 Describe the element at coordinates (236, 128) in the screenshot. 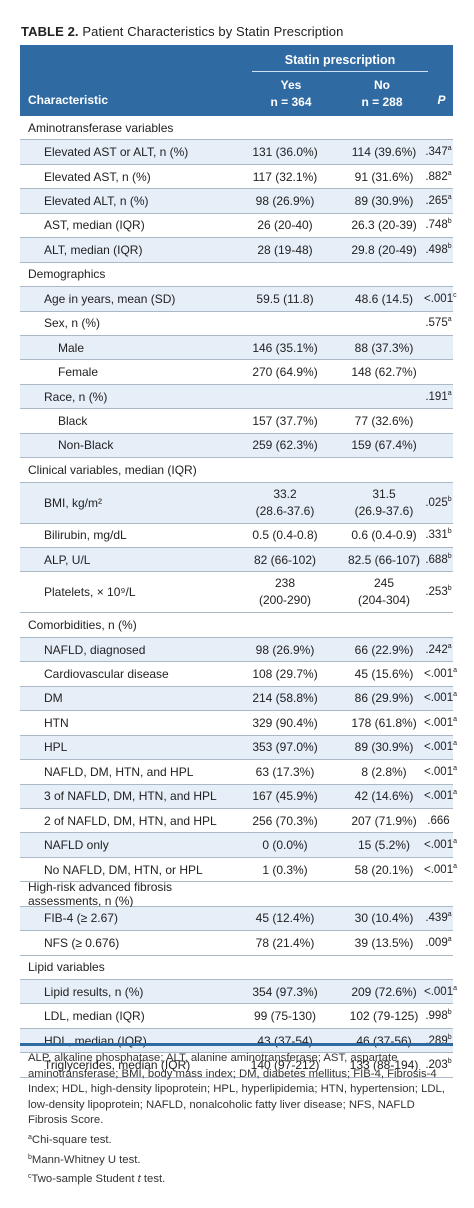

I see `section-row: Aminotransferase variables` at that location.